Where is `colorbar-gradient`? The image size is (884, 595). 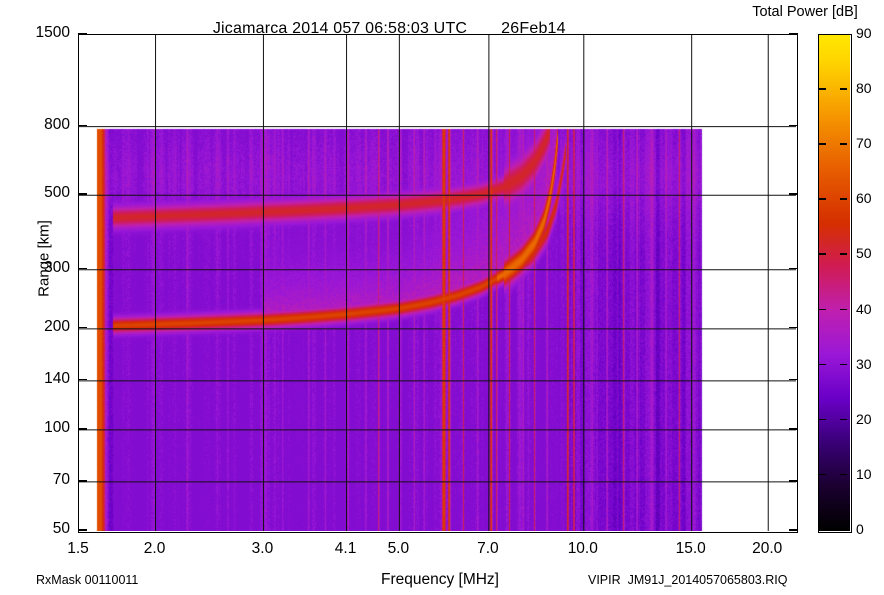 colorbar-gradient is located at coordinates (834, 283).